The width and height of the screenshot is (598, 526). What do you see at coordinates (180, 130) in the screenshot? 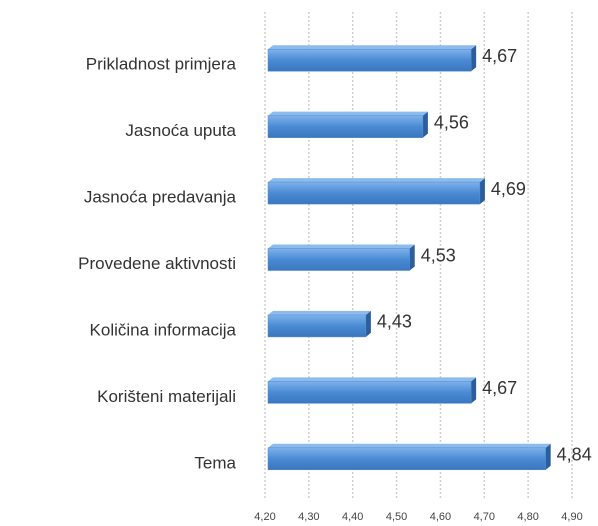
I see `y-tick-label: Jasnoća uputa` at bounding box center [180, 130].